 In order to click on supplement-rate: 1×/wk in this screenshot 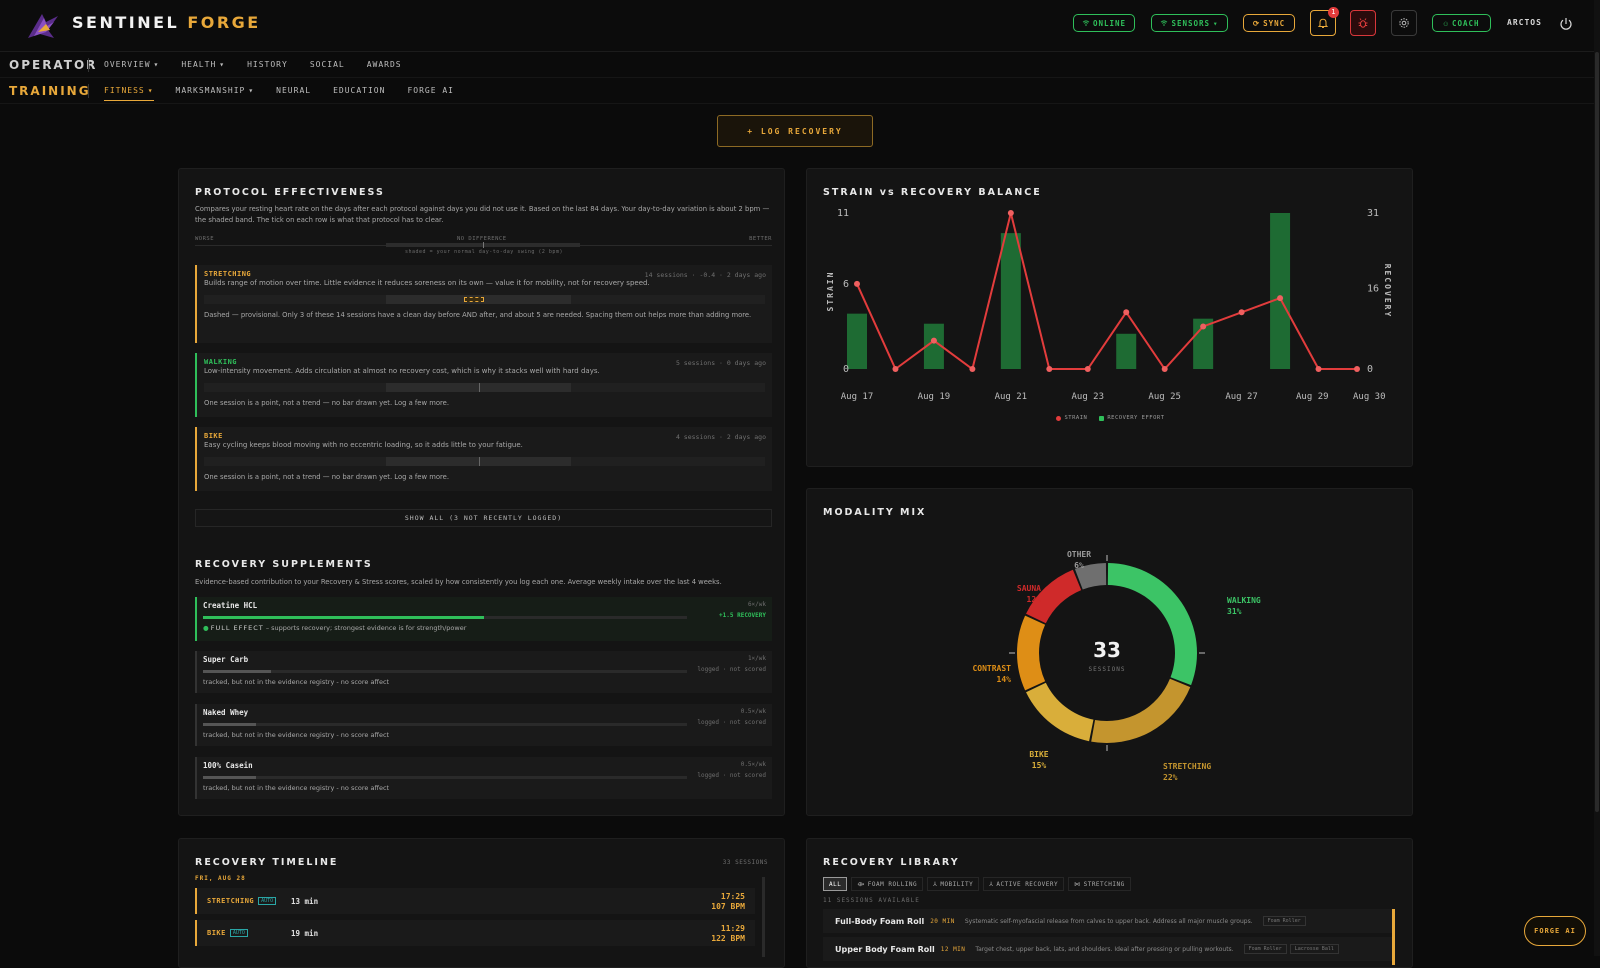, I will do `click(756, 658)`.